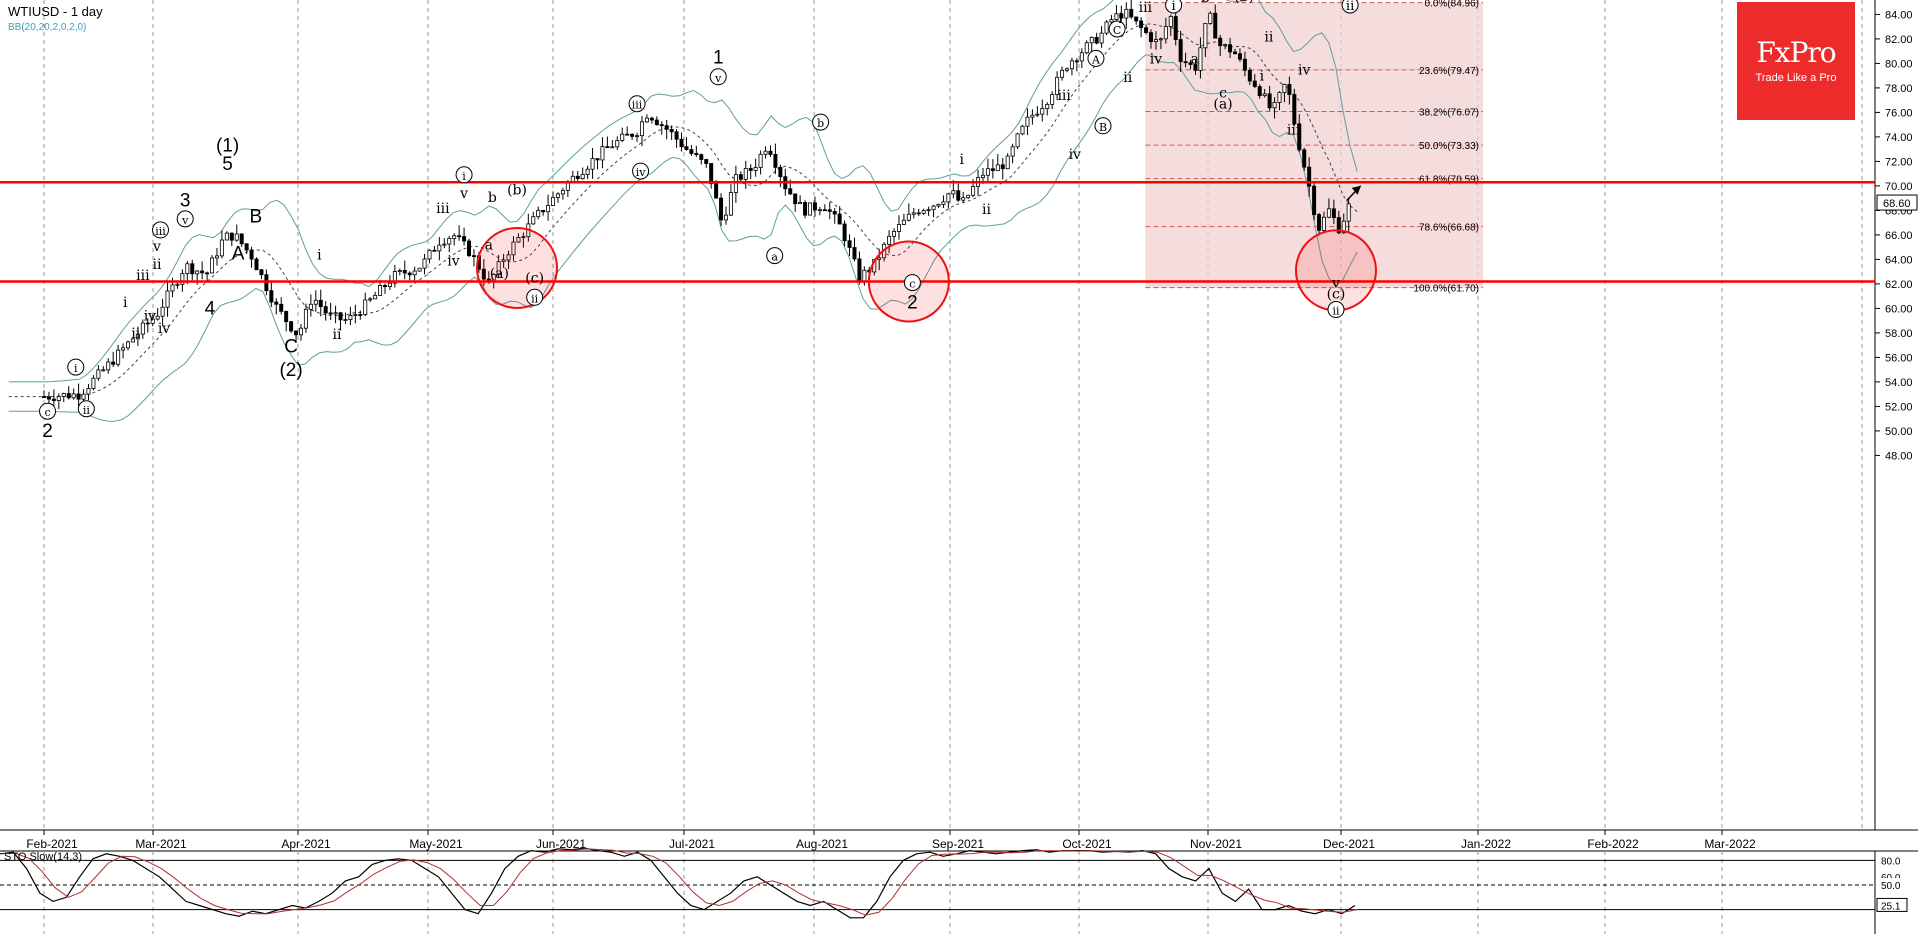 The image size is (1918, 943). What do you see at coordinates (820, 123) in the screenshot?
I see `wave-label: b` at bounding box center [820, 123].